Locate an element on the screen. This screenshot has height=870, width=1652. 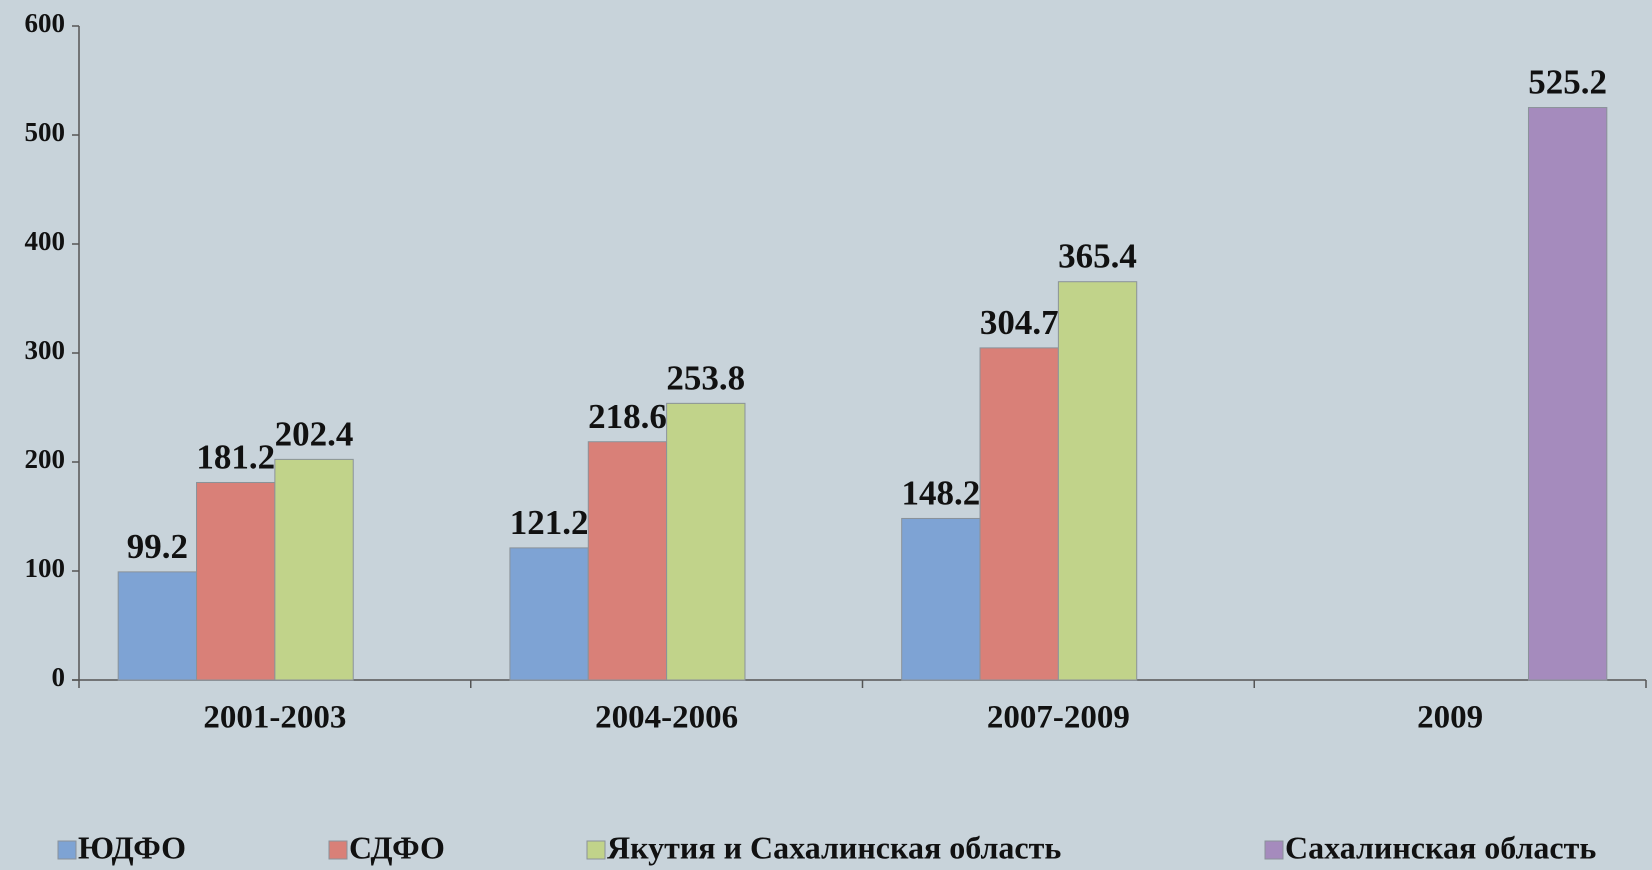
y-tick-label: 200 is located at coordinates (45, 459).